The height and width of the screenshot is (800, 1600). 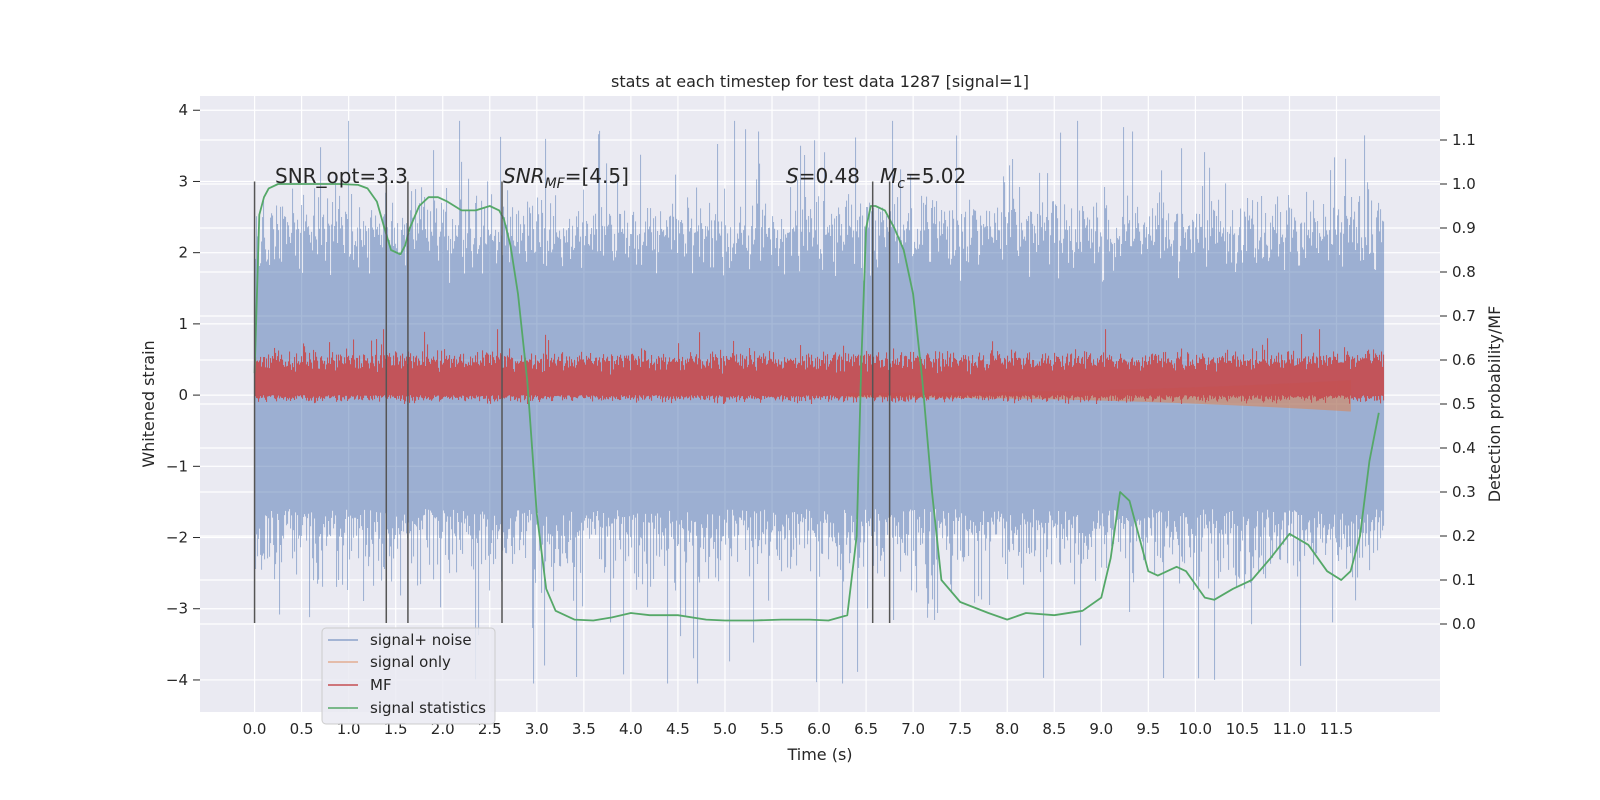 I want to click on annotation-snr-opt: SNR_opt=3.3, so click(x=341, y=176).